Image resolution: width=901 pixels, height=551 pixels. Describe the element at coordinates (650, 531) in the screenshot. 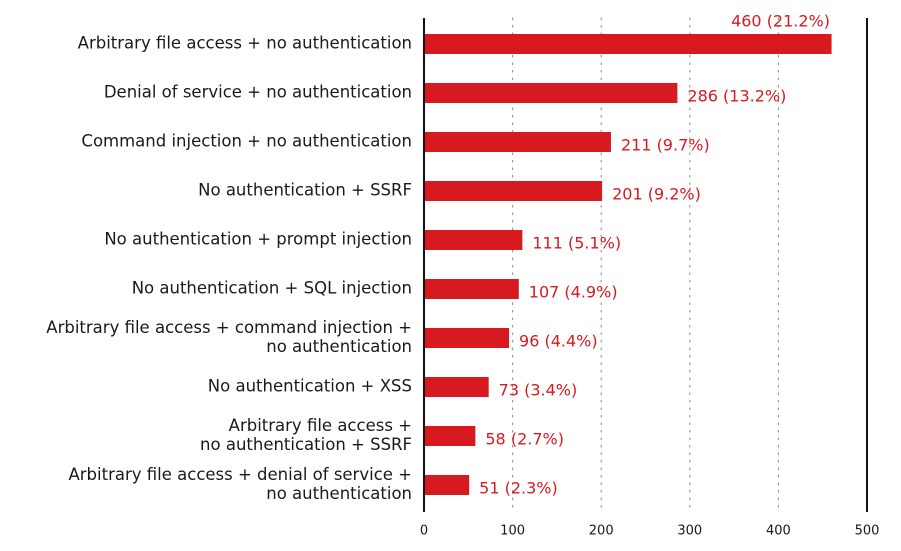

I see `x-tick-labels: 0 100 200 300 400 500` at that location.